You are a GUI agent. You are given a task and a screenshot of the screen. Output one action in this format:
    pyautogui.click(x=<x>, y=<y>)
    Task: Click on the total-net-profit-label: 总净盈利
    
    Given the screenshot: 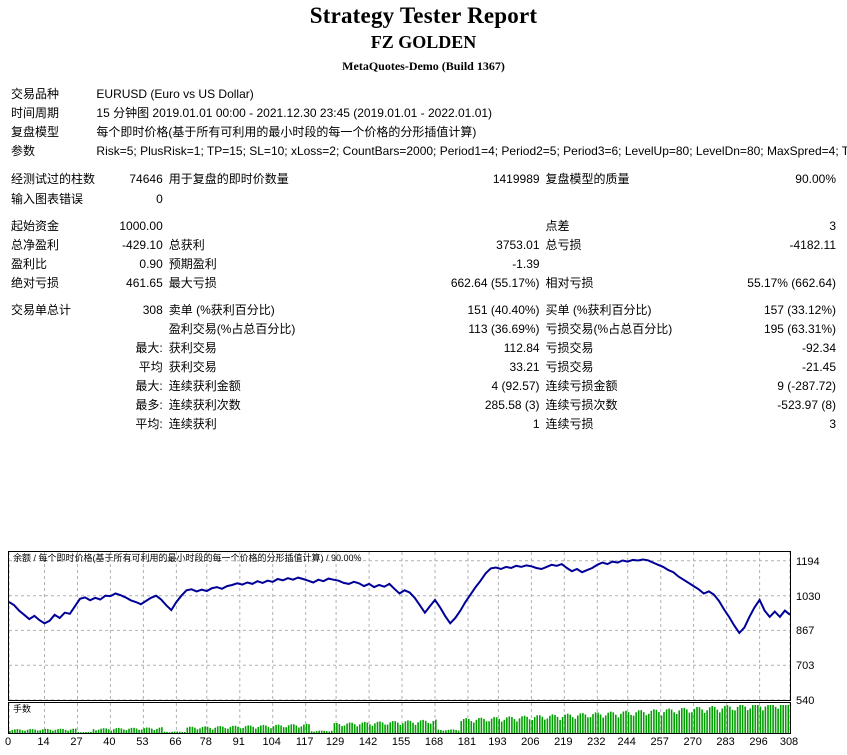 What is the action you would take?
    pyautogui.click(x=35, y=245)
    